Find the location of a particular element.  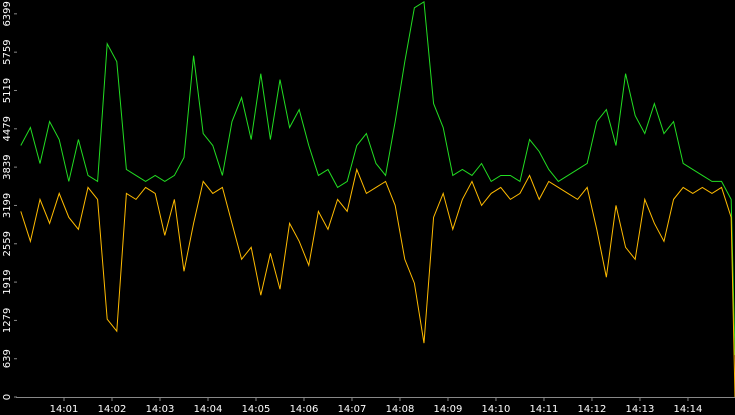

x-tick-label: 14:03 is located at coordinates (160, 409).